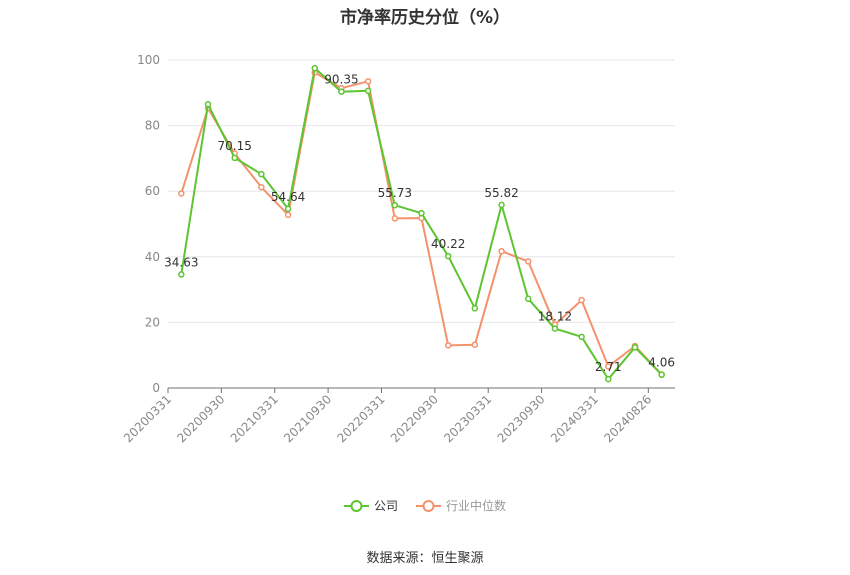 The height and width of the screenshot is (575, 850). What do you see at coordinates (574, 418) in the screenshot?
I see `x-tick-label: 20240331` at bounding box center [574, 418].